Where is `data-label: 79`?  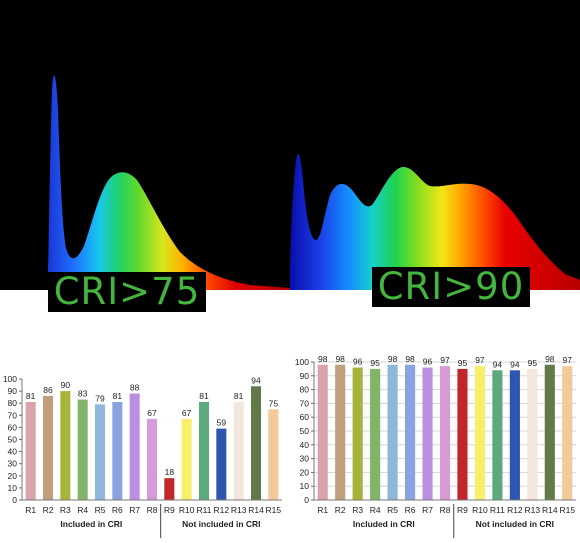 data-label: 79 is located at coordinates (100, 398).